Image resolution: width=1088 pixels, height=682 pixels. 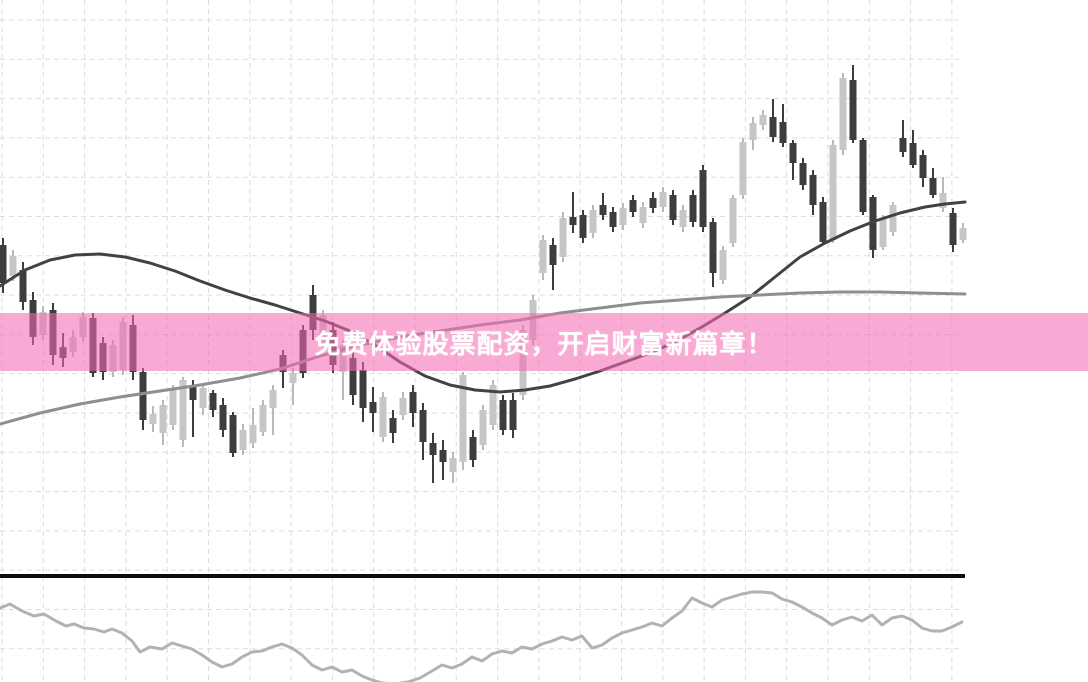 I want to click on oscillator-panel, so click(x=482, y=636).